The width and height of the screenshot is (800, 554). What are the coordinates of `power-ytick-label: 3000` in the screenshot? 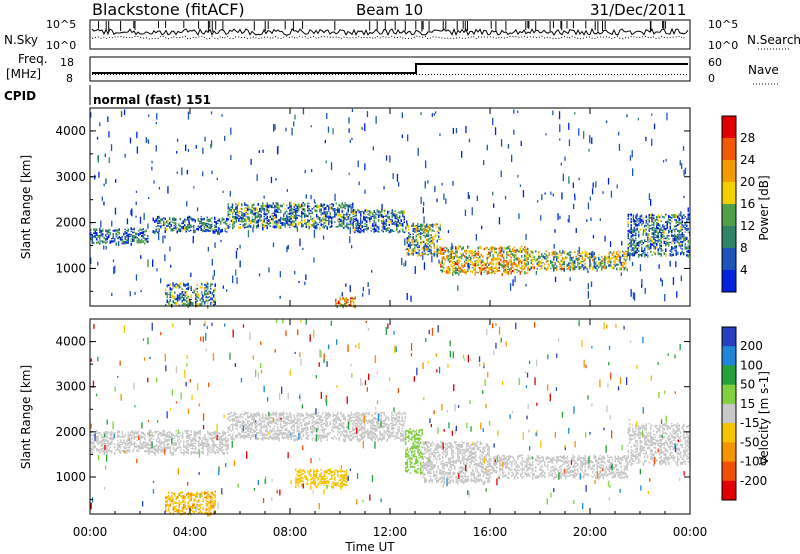 It's located at (70, 177).